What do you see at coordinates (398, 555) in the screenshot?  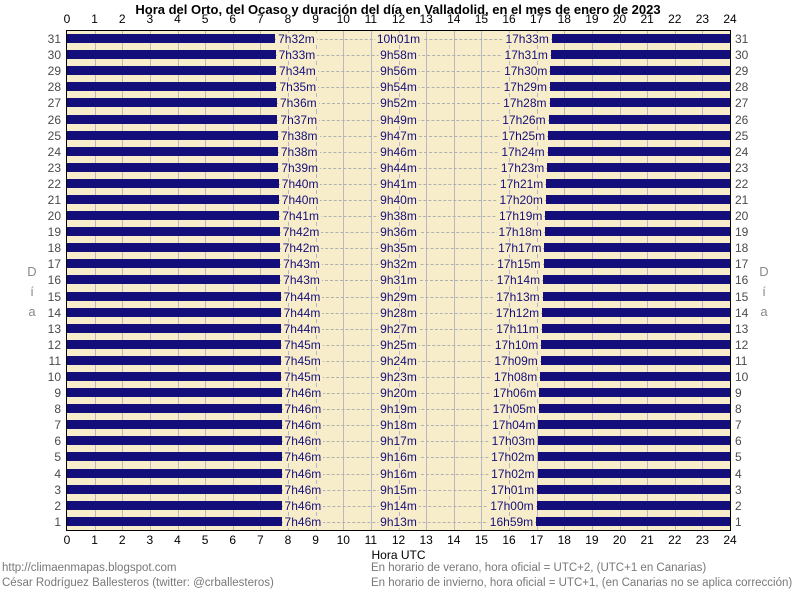 I see `x-axis-label: Hora UTC` at bounding box center [398, 555].